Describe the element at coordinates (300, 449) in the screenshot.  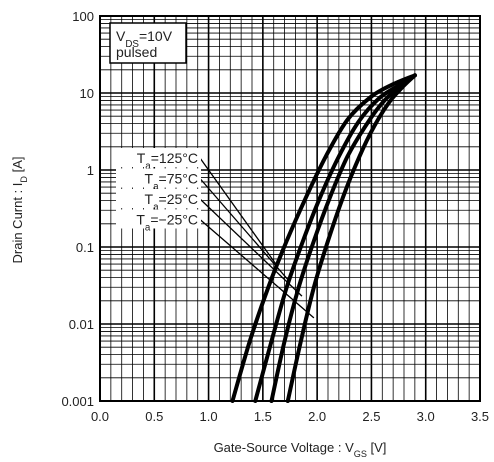
I see `x-axis-label: Gate-Source Voltage : VGS [V]` at that location.